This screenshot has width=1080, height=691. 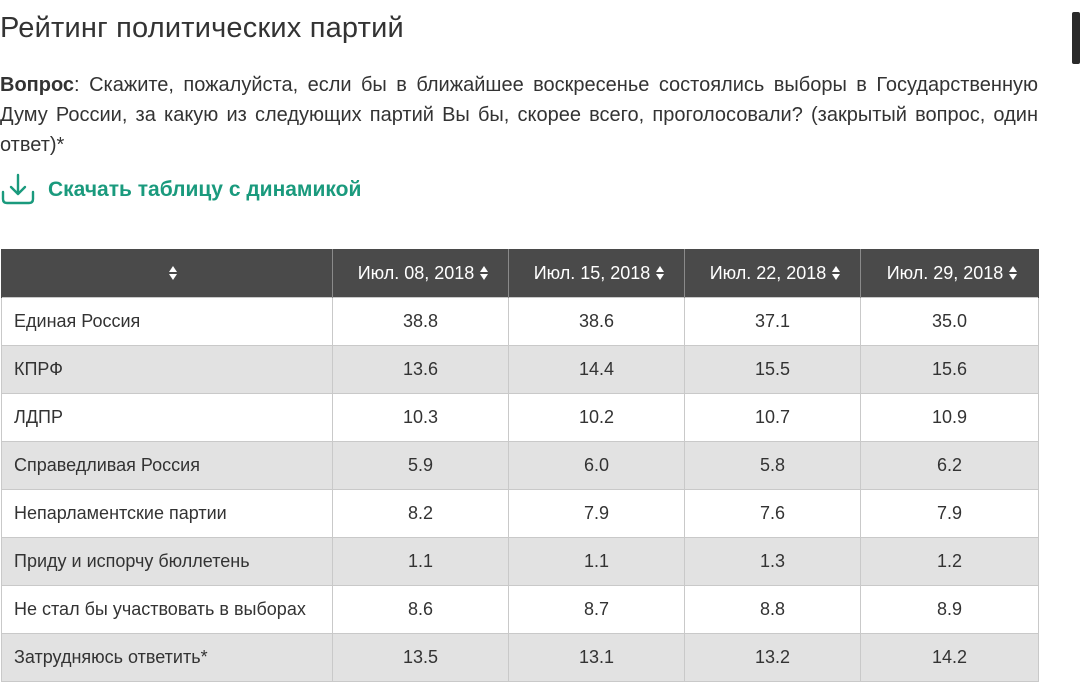 I want to click on download-table-link: Скачать таблицу с динамикой, so click(x=180, y=190).